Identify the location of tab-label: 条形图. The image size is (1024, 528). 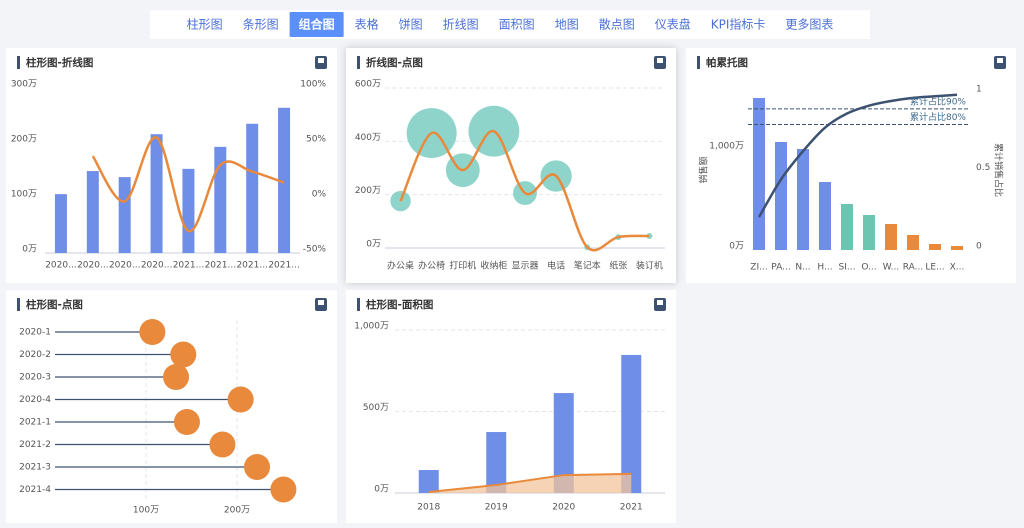
(261, 25).